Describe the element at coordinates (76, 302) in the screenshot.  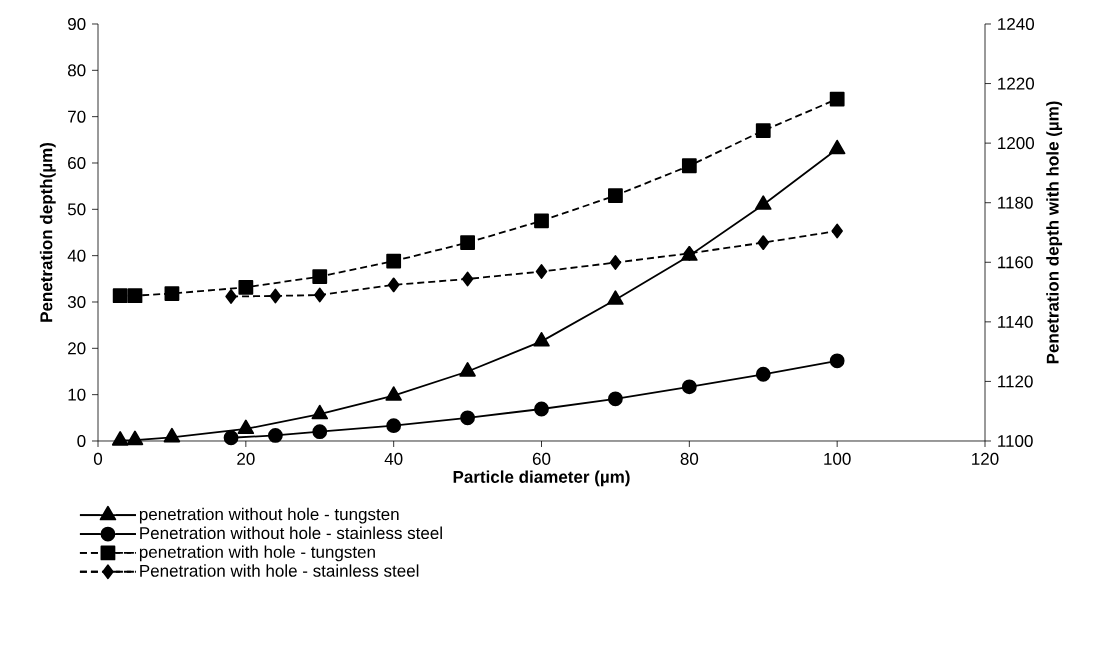
I see `y-tick-label: 30` at that location.